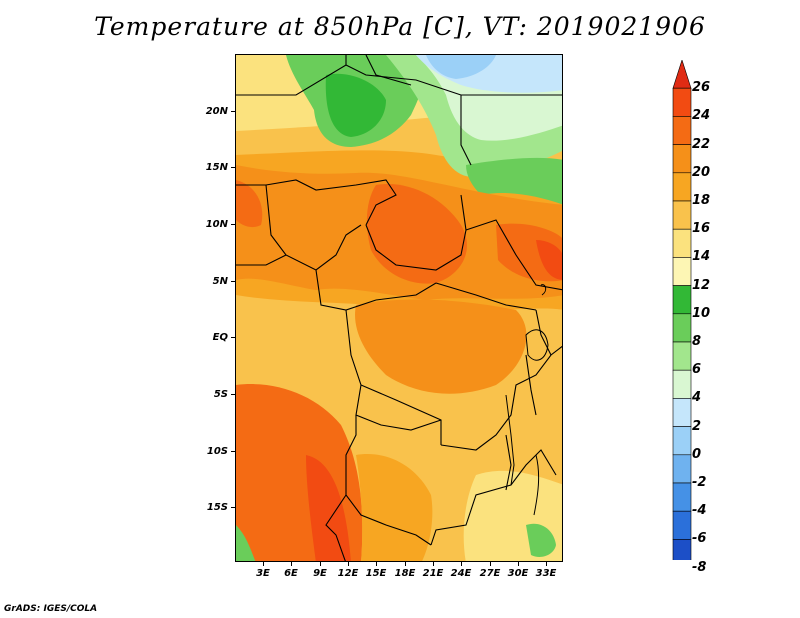 This screenshot has width=800, height=618. Describe the element at coordinates (699, 482) in the screenshot. I see `colorbar-label: -2` at that location.